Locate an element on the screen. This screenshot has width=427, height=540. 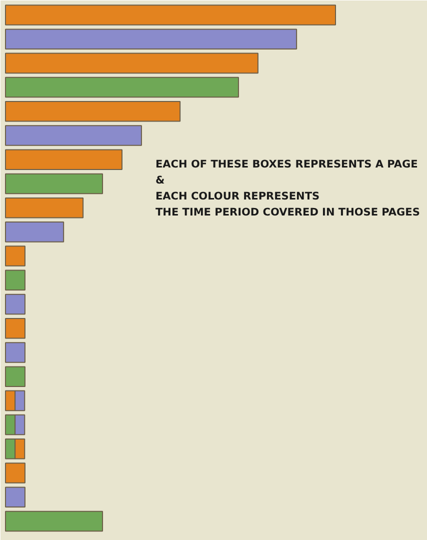
annotation: EACH COLOUR REPRESENTS is located at coordinates (238, 196).